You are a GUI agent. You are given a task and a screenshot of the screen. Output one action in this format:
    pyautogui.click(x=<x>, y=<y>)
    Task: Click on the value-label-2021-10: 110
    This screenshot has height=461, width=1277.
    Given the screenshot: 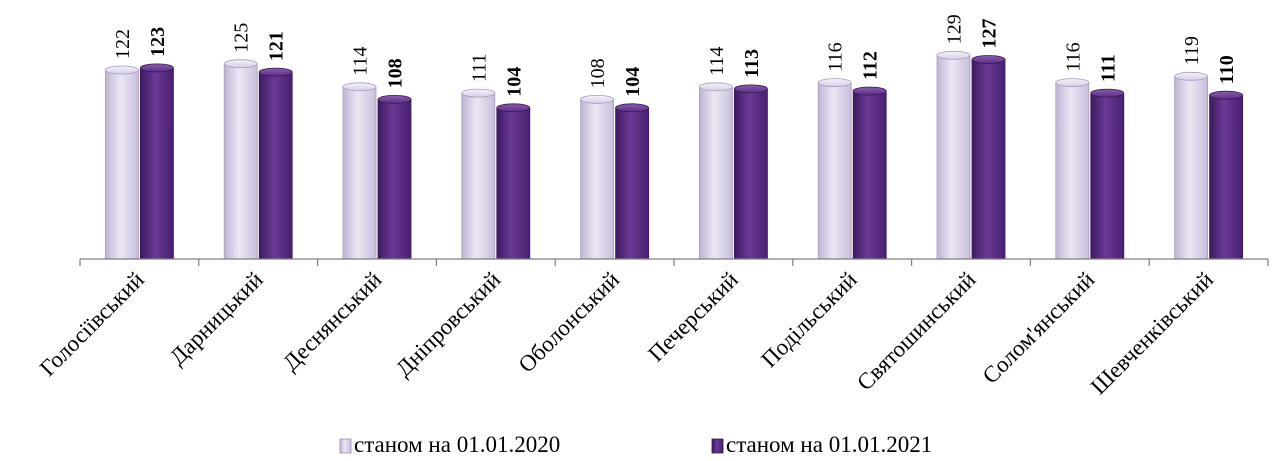 What is the action you would take?
    pyautogui.click(x=1227, y=69)
    